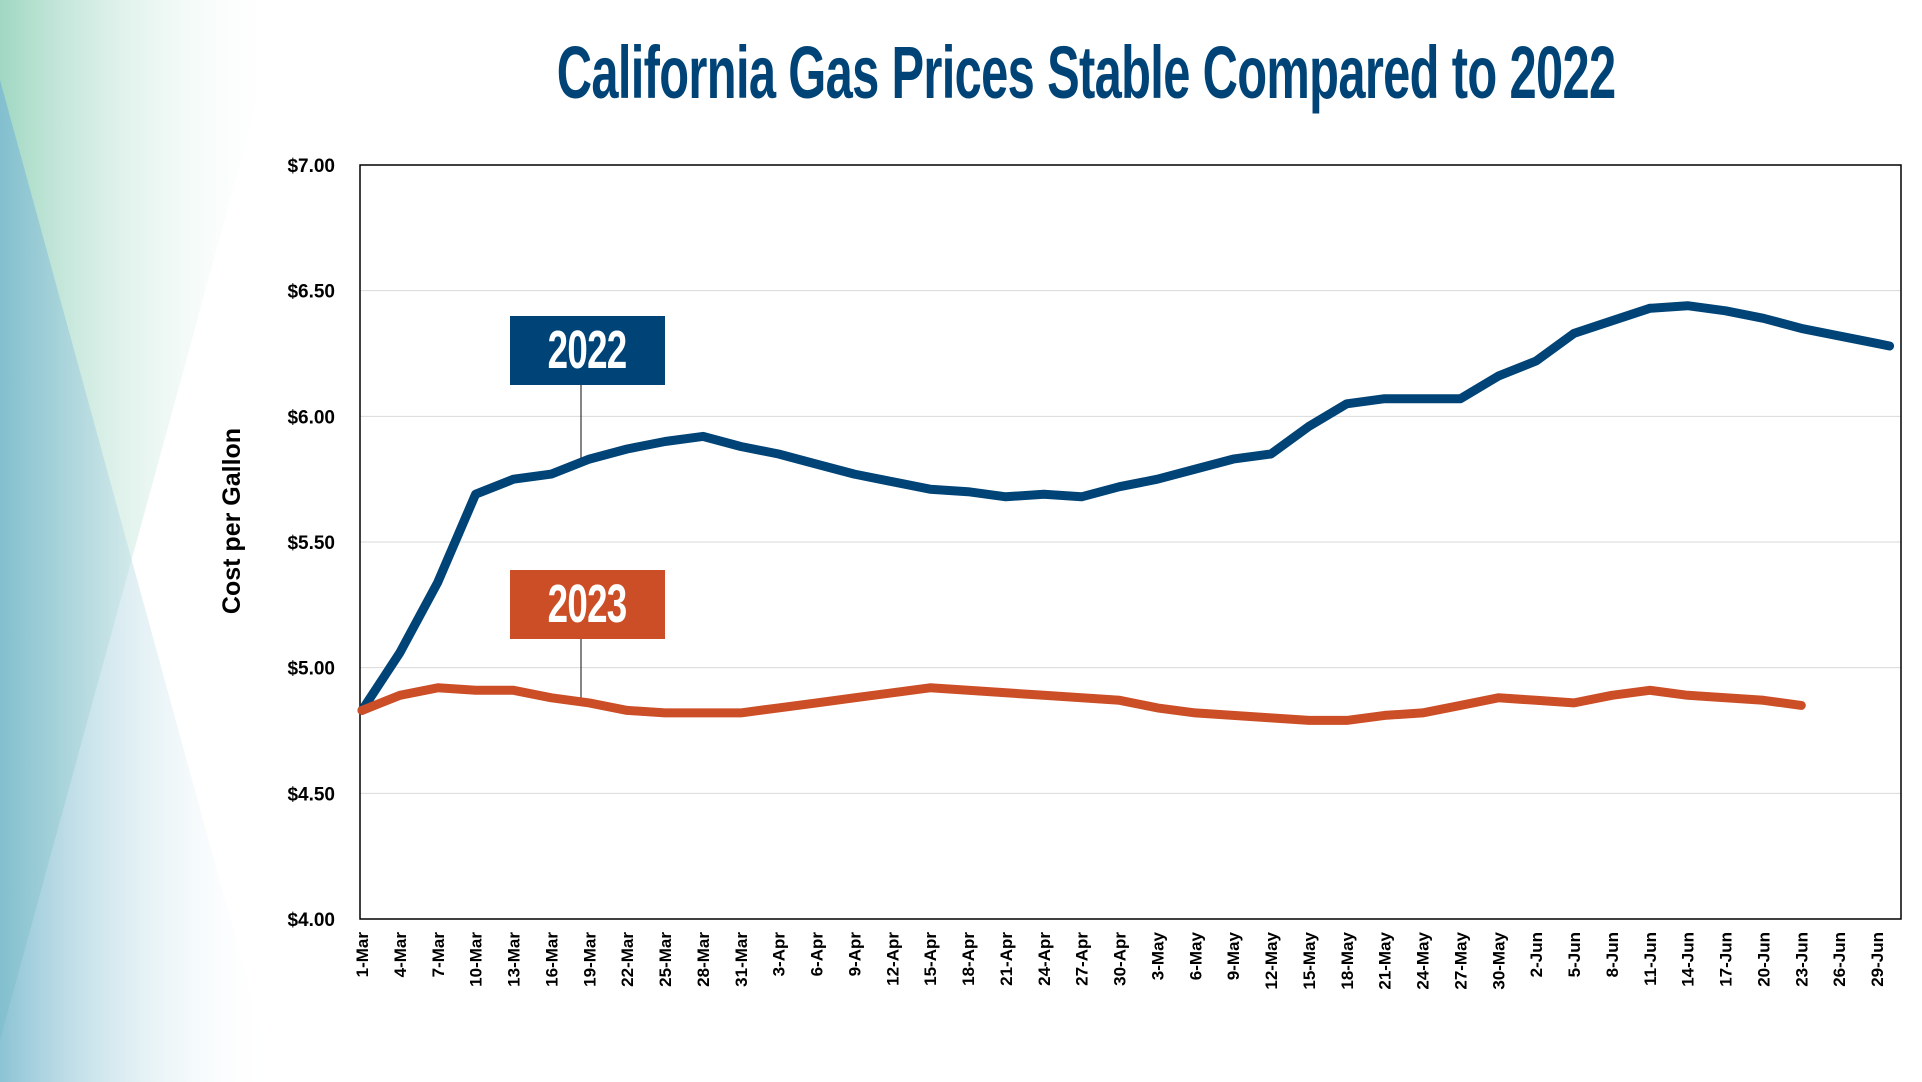 This screenshot has width=1922, height=1082. Describe the element at coordinates (311, 669) in the screenshot. I see `y-tick-label: $5.00` at that location.